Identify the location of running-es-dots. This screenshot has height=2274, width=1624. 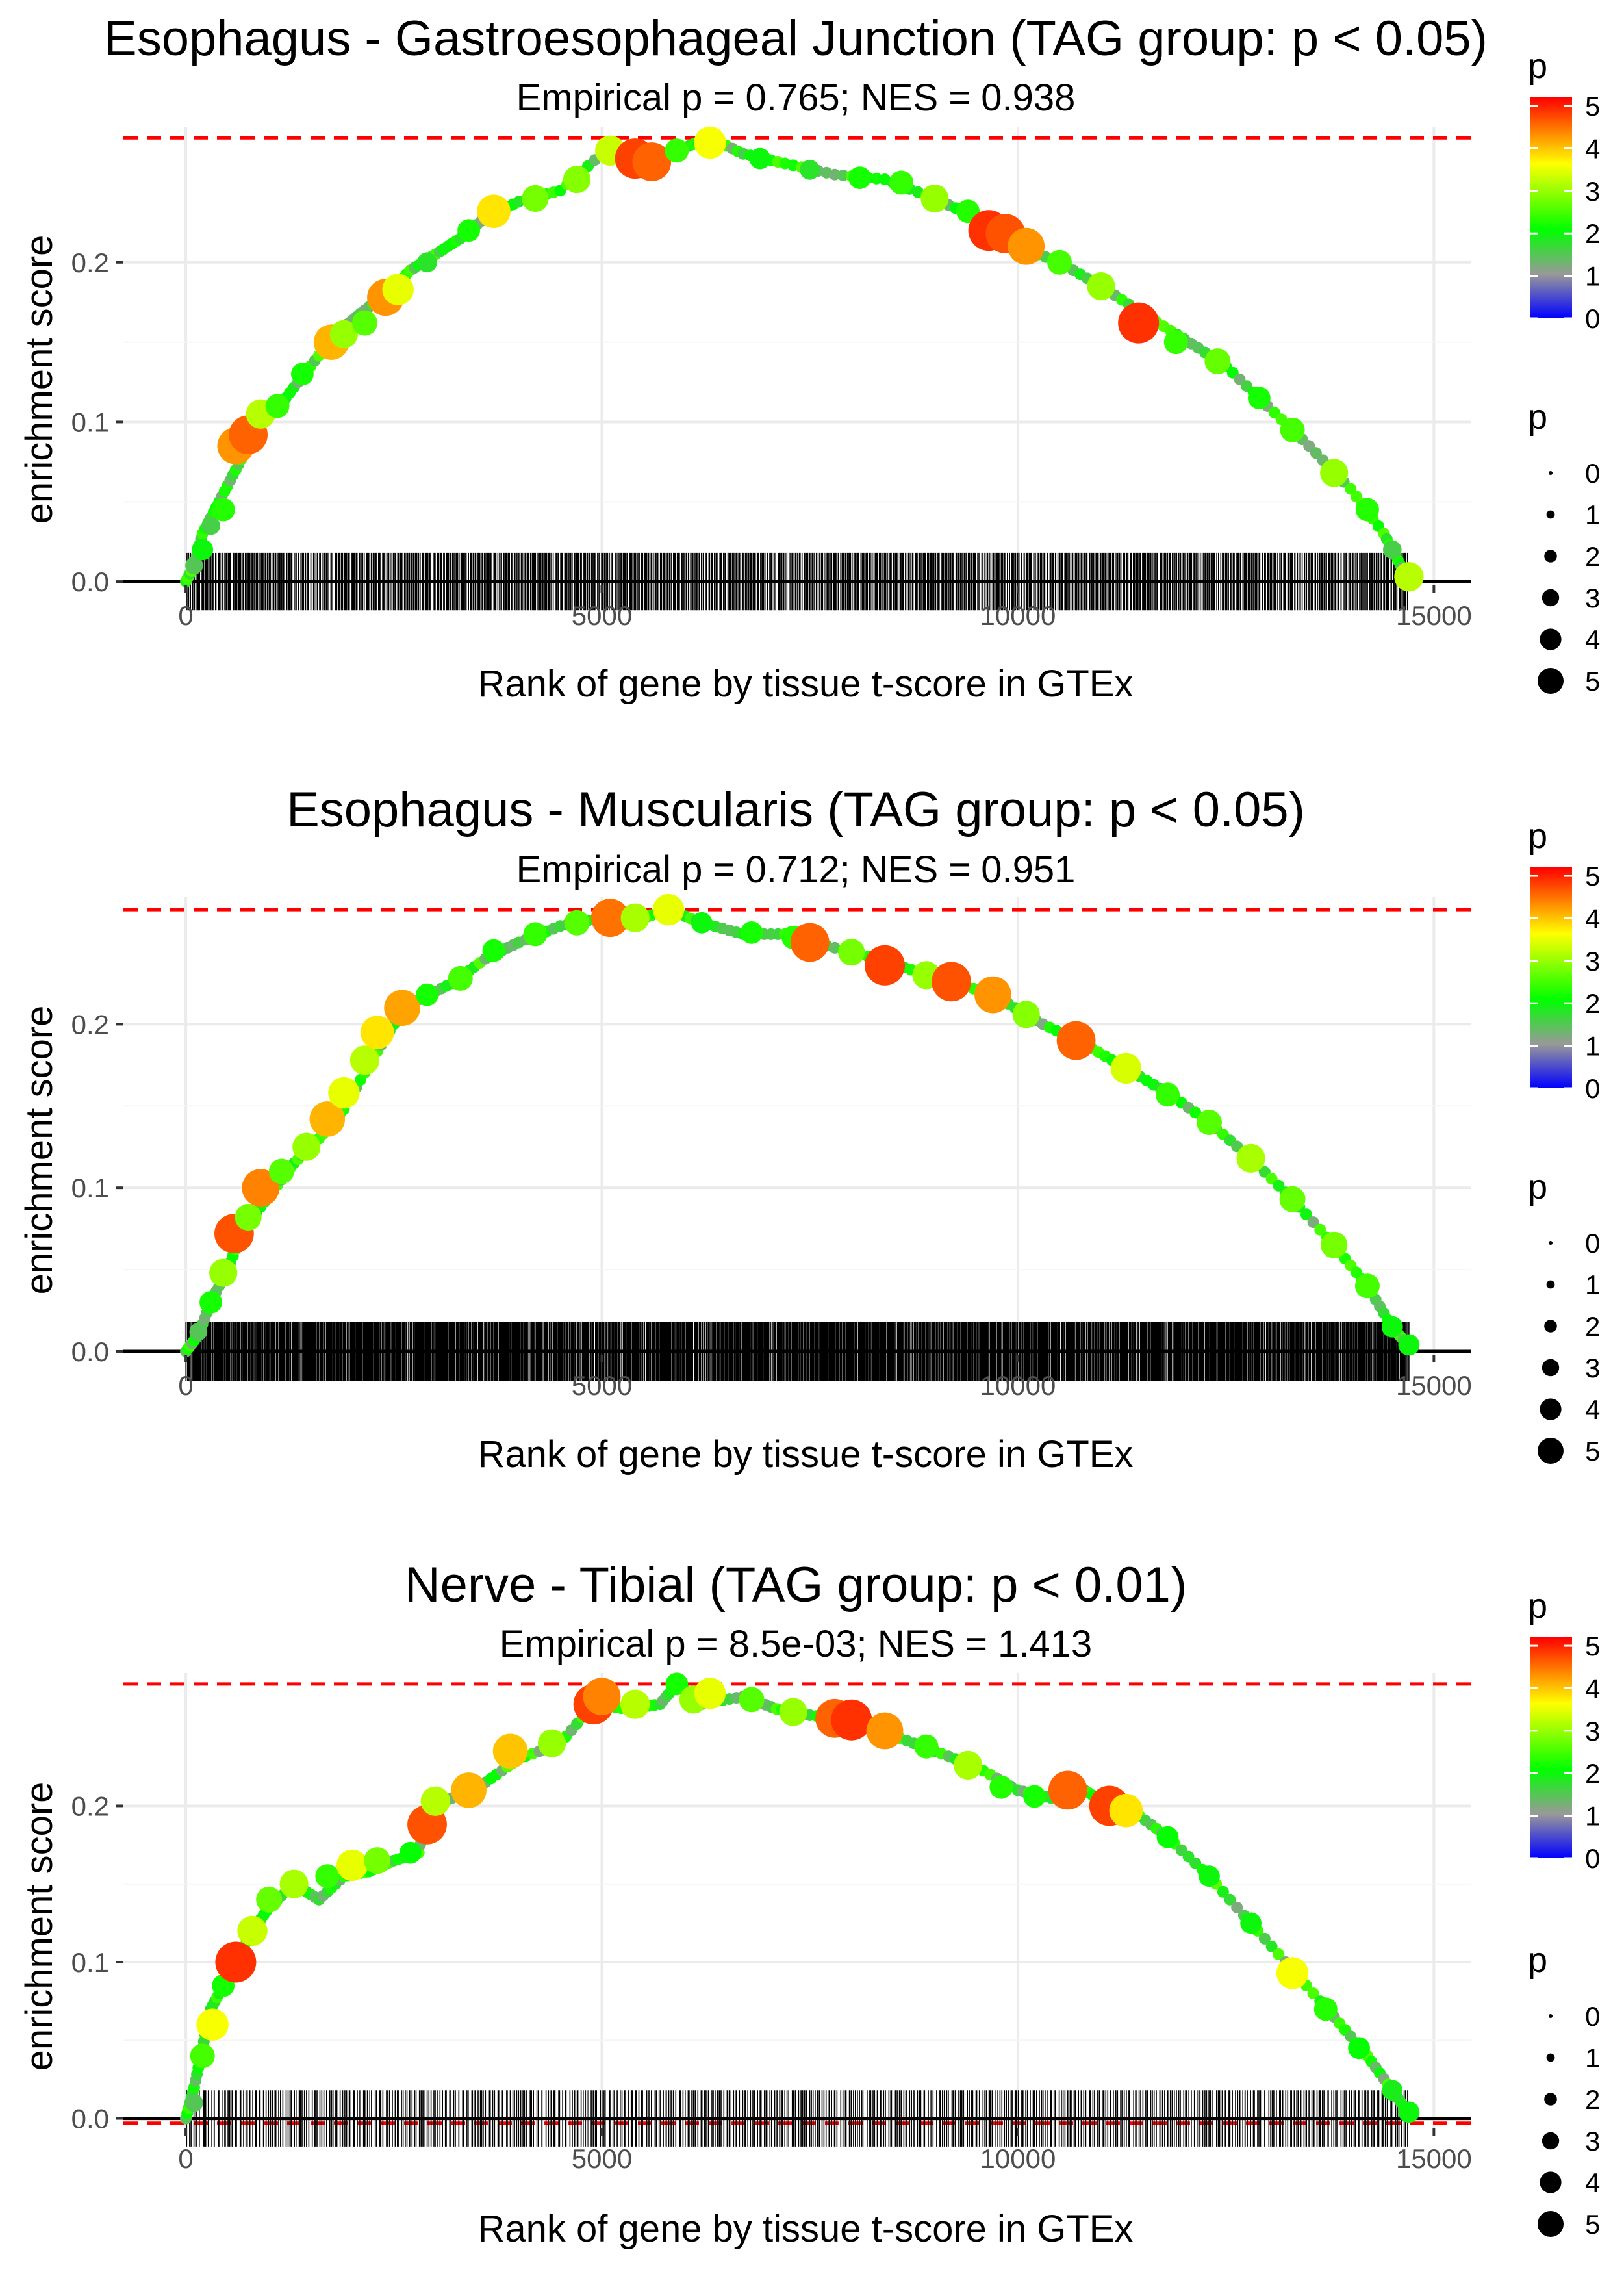
(796, 1901).